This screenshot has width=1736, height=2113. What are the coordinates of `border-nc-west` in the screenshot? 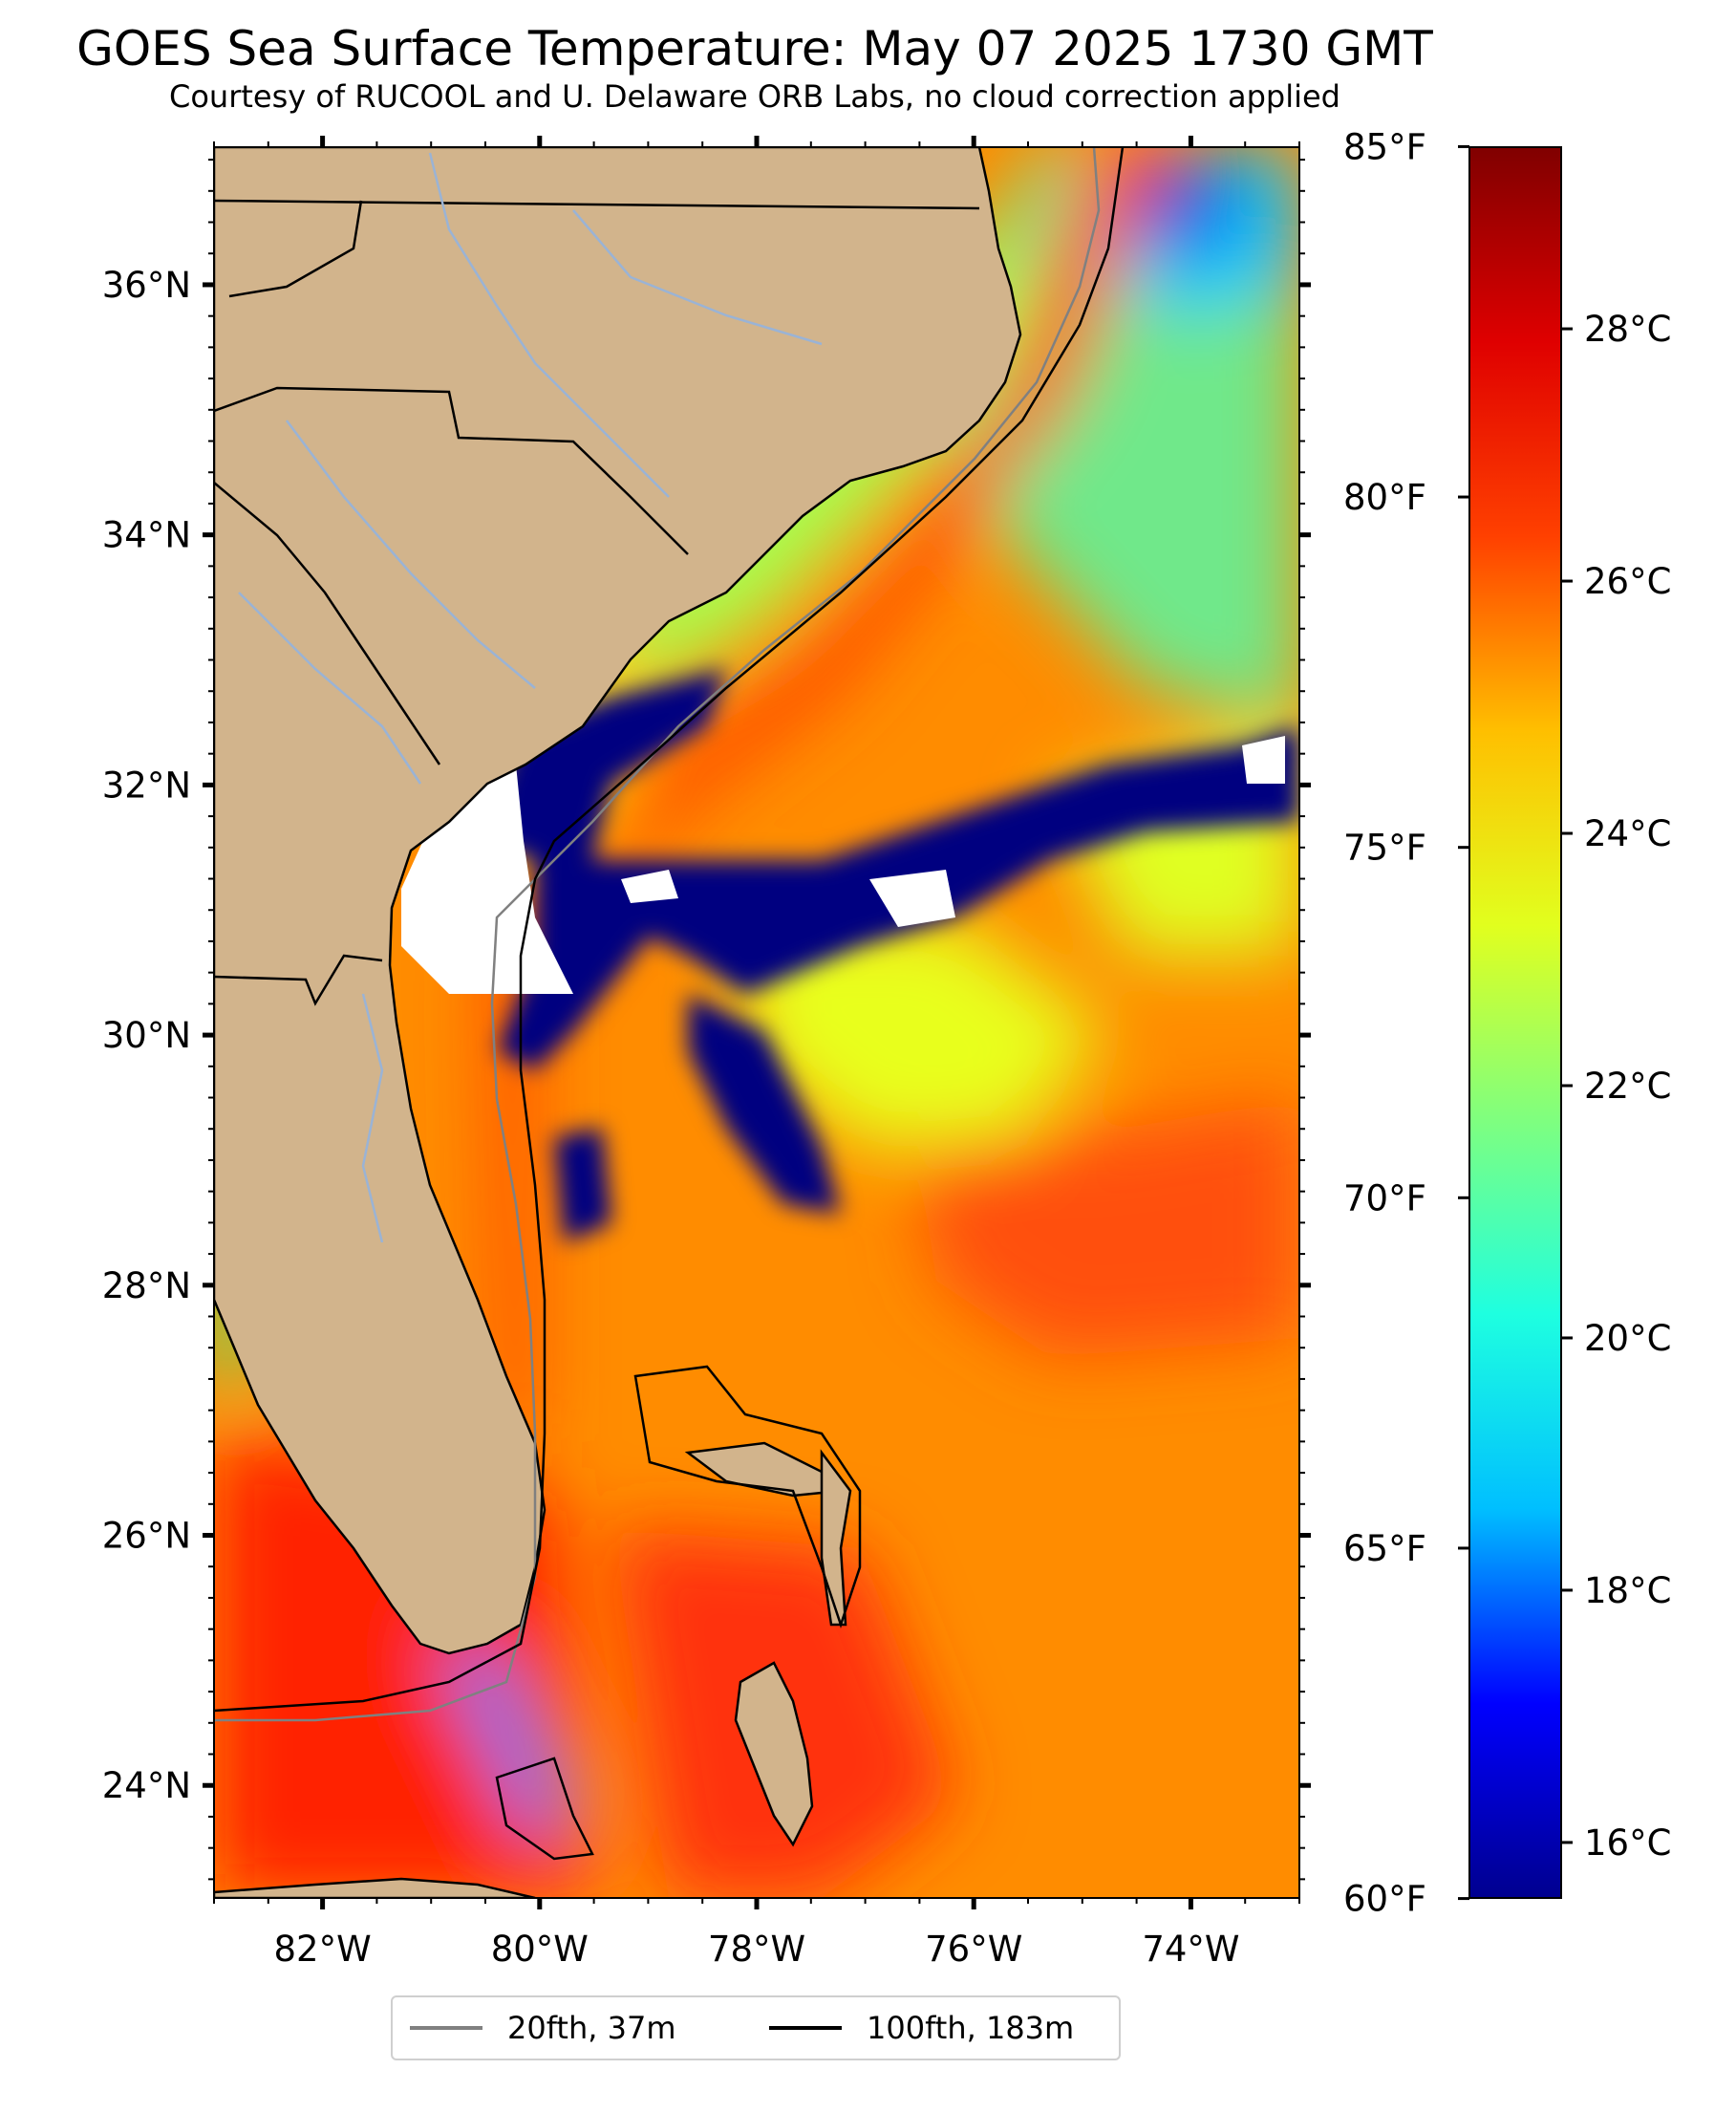 It's located at (295, 249).